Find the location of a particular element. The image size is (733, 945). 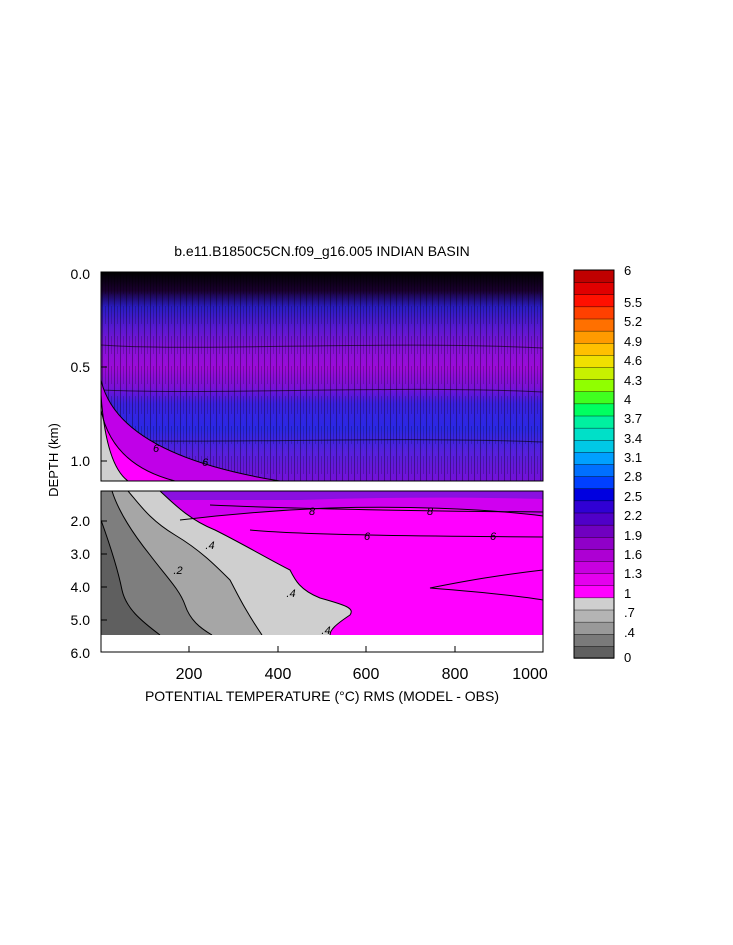

colorbar-label: 4.3 is located at coordinates (633, 380).